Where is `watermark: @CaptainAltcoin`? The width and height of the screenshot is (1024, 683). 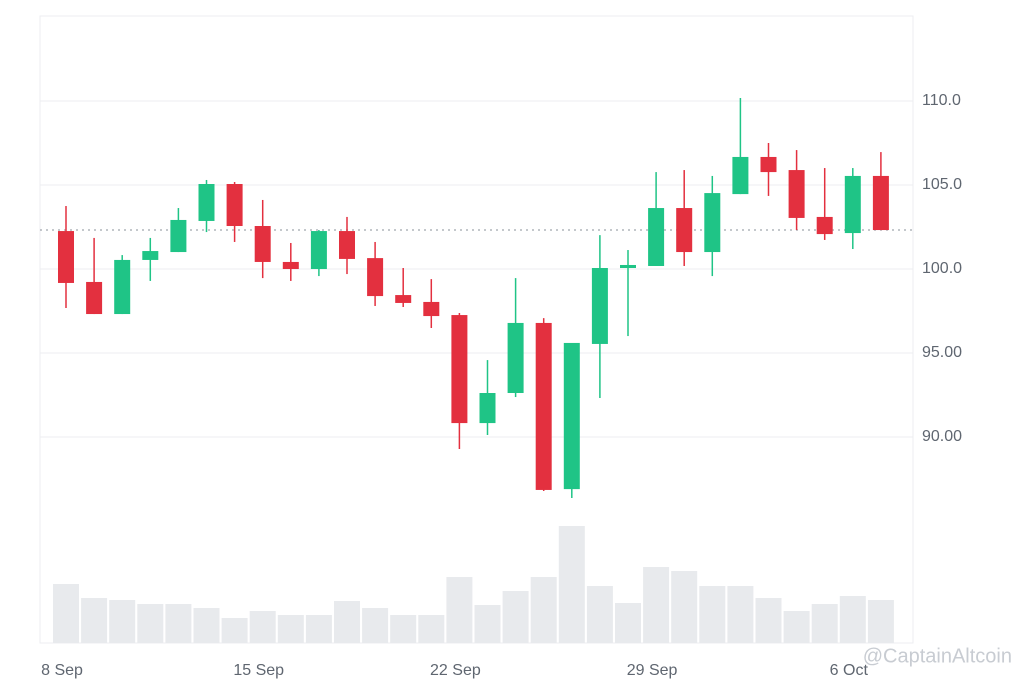 watermark: @CaptainAltcoin is located at coordinates (937, 656).